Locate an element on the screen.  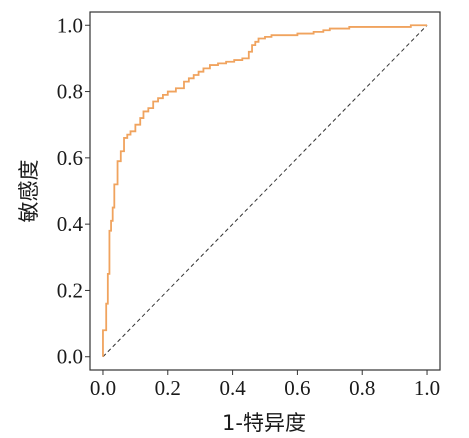
x-tick-label: 0.8 is located at coordinates (362, 388).